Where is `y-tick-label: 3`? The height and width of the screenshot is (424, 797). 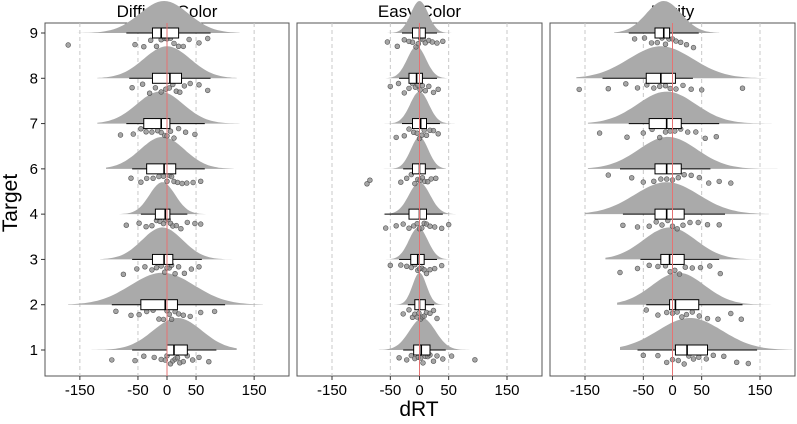 y-tick-label: 3 is located at coordinates (34, 259).